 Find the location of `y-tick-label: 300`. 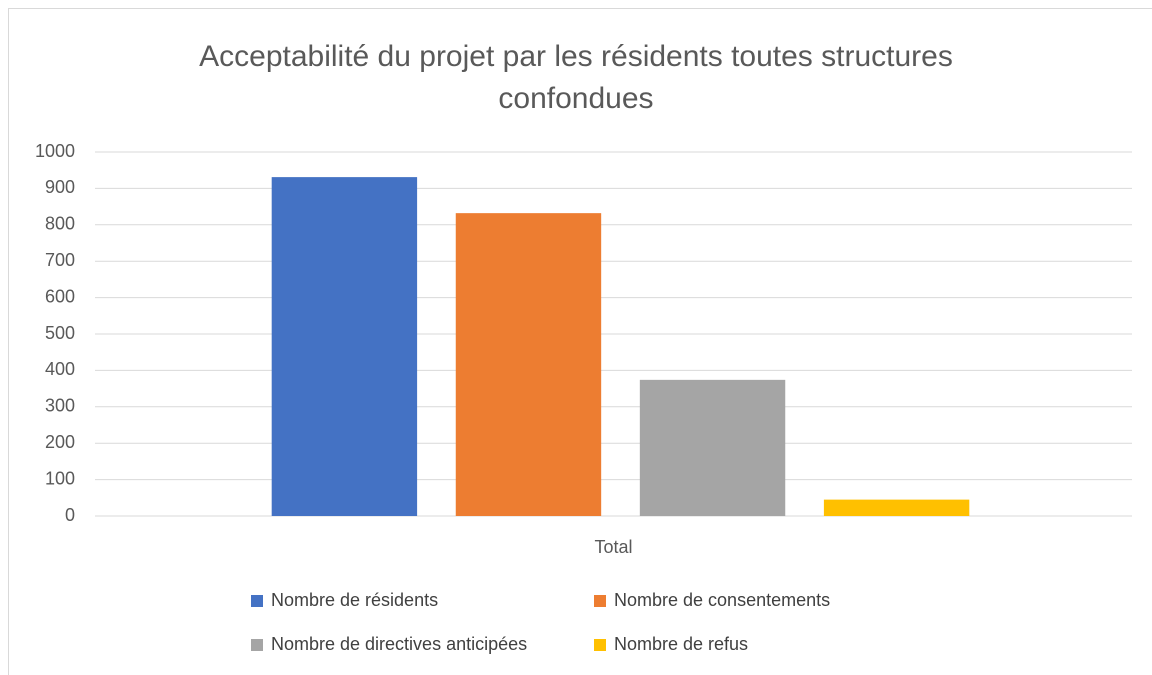

y-tick-label: 300 is located at coordinates (60, 406).